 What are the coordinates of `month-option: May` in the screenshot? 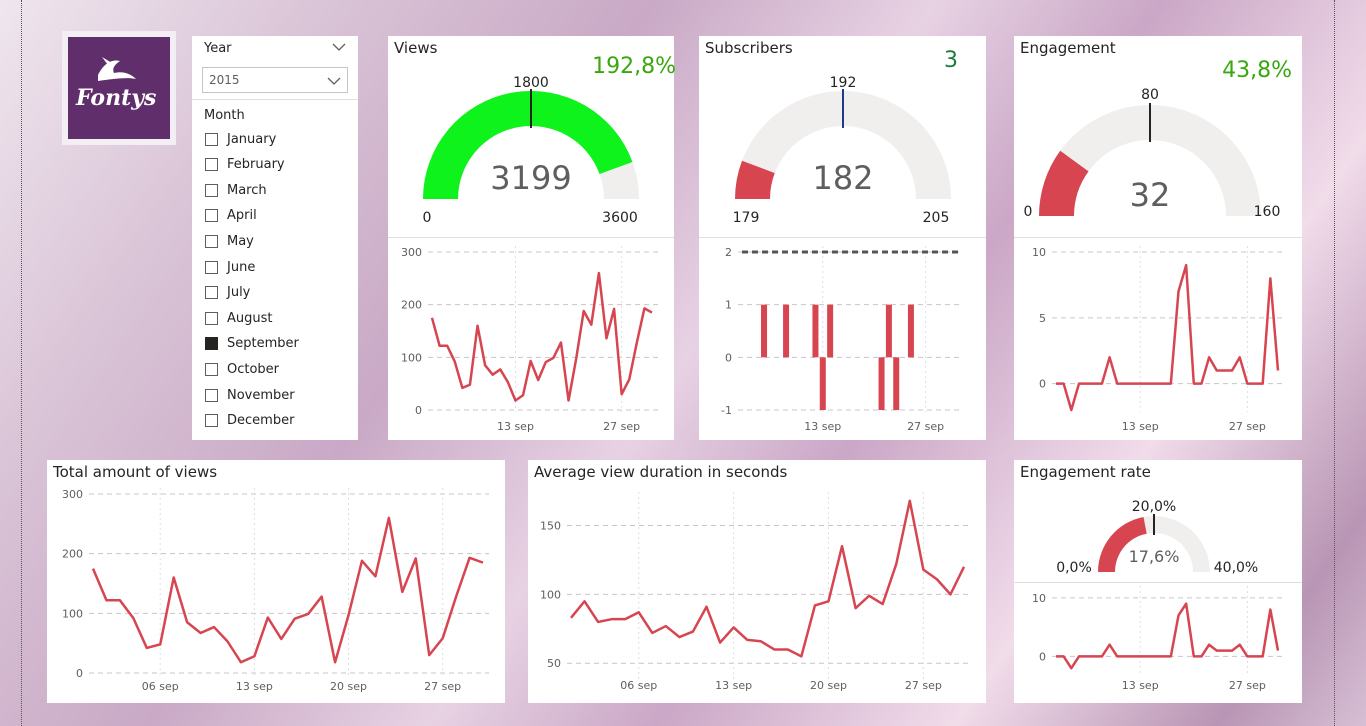 It's located at (229, 241).